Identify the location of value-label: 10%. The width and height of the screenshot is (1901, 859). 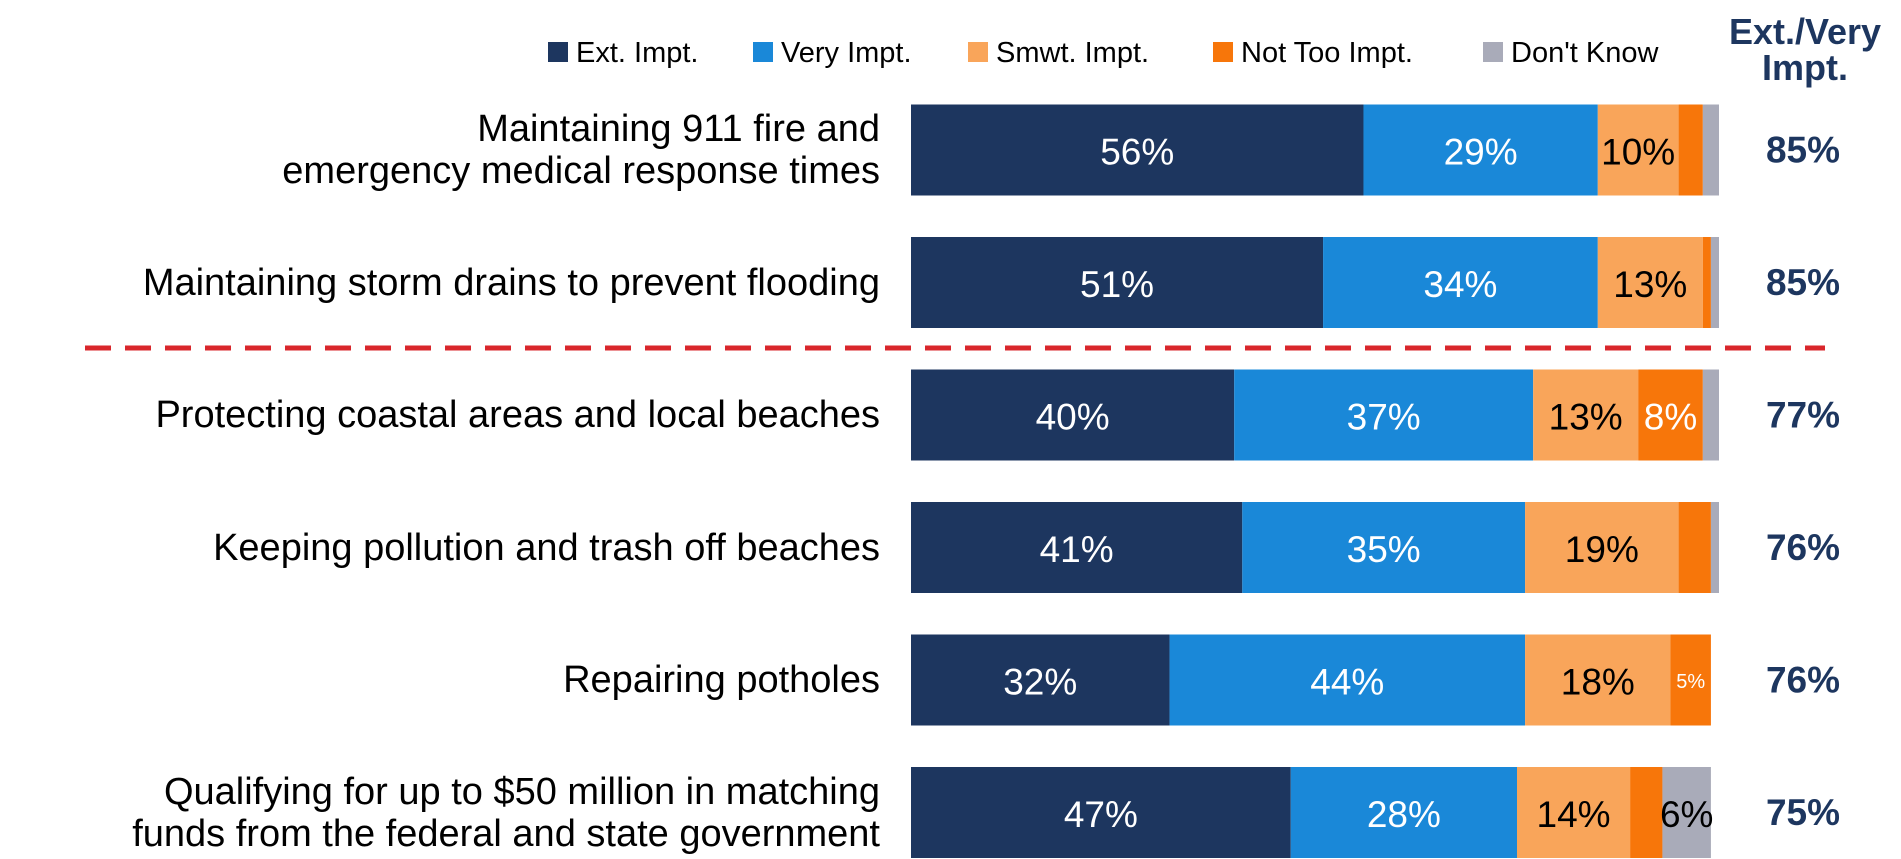
(1638, 152).